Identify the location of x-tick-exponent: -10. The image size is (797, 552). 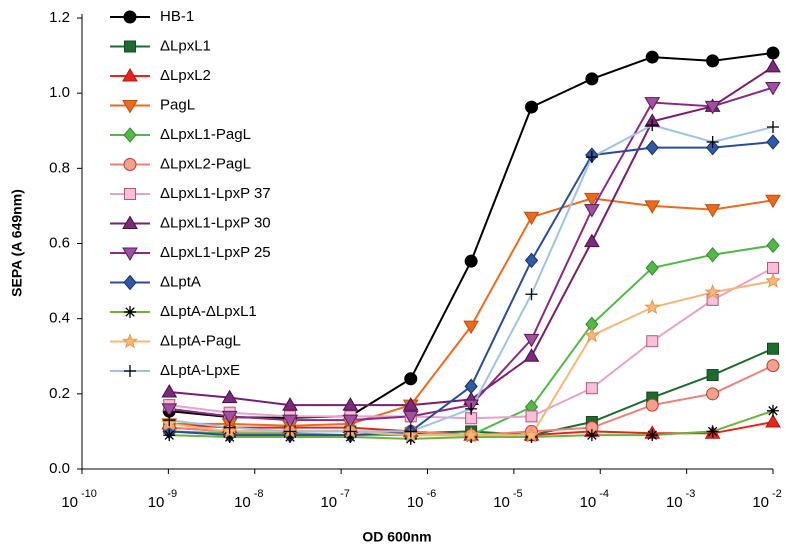
(89, 494).